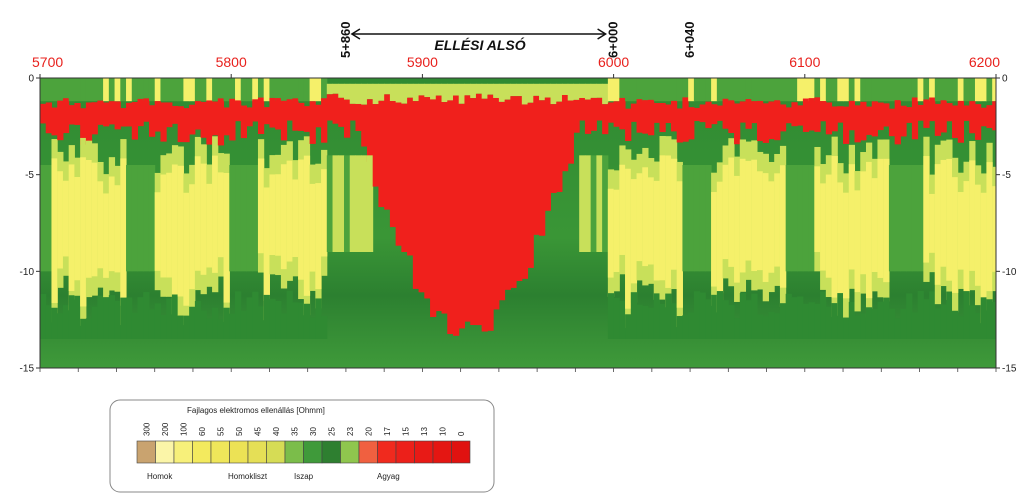  What do you see at coordinates (331, 431) in the screenshot?
I see `legend-value-10: 25` at bounding box center [331, 431].